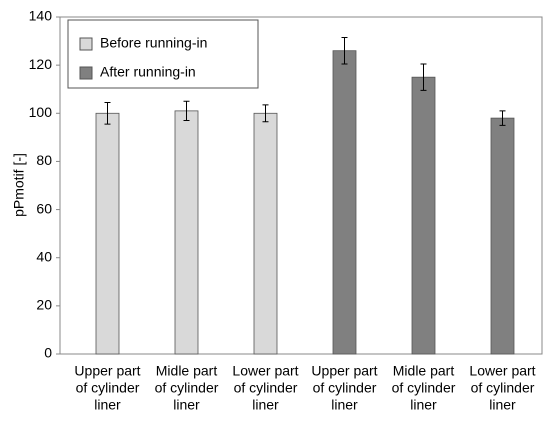  What do you see at coordinates (44, 305) in the screenshot?
I see `y-tick-label: 20` at bounding box center [44, 305].